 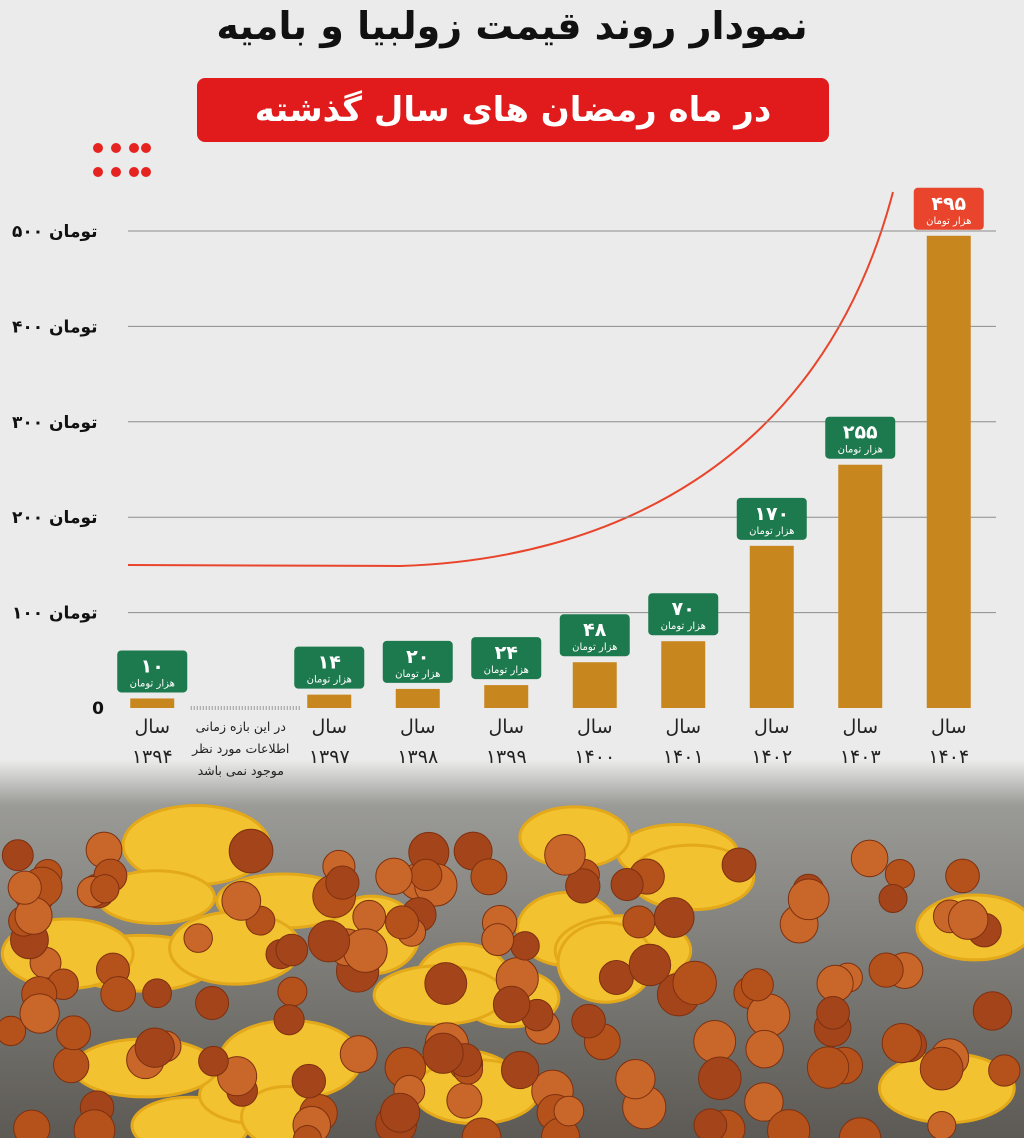 What do you see at coordinates (948, 204) in the screenshot?
I see `value-label: ۴۹۵` at bounding box center [948, 204].